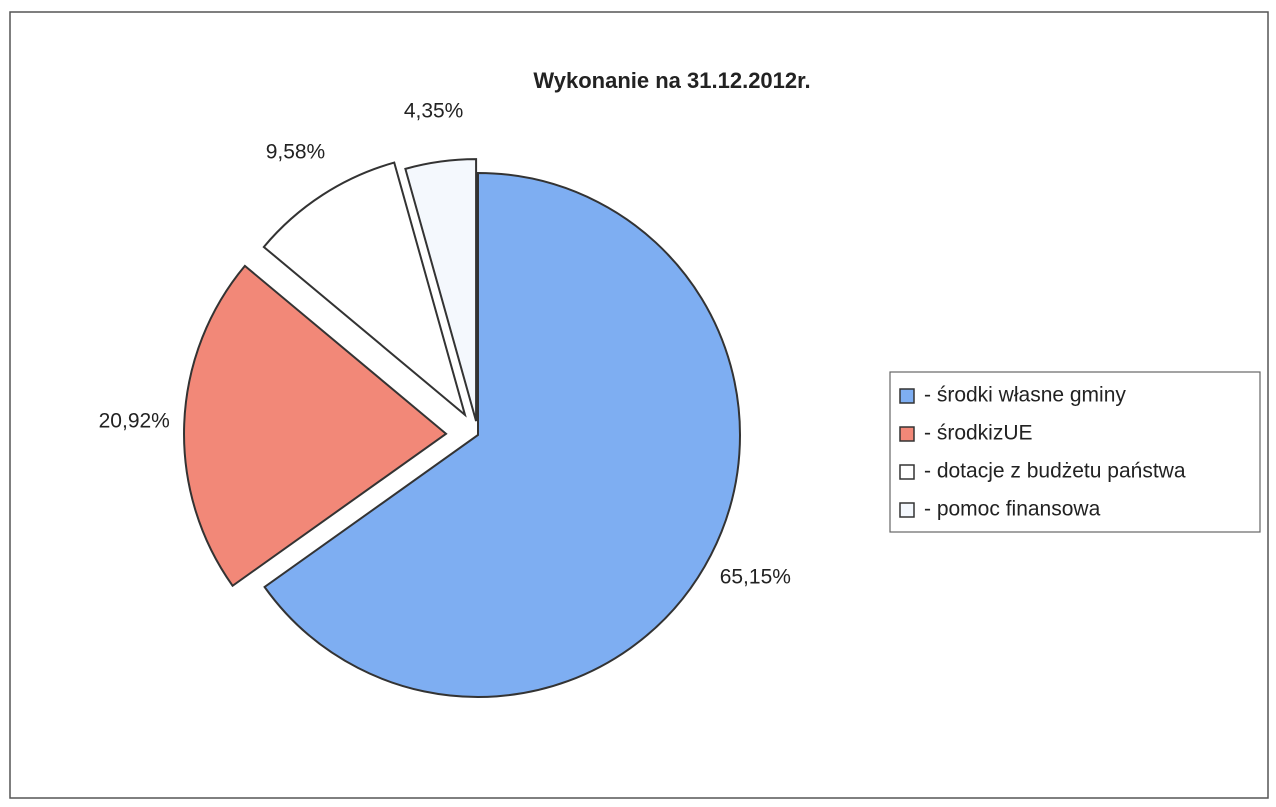 This screenshot has width=1276, height=807. Describe the element at coordinates (134, 420) in the screenshot. I see `slice-label: 20,92%` at that location.